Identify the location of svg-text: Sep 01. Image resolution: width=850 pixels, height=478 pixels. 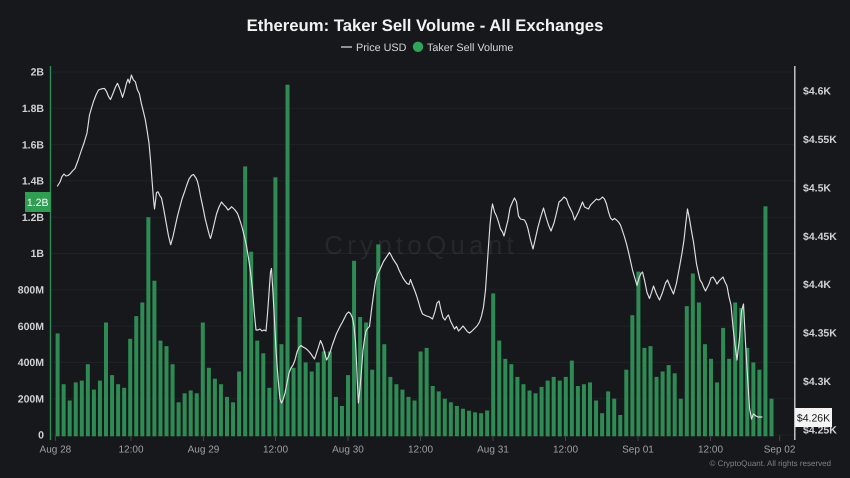
(638, 450).